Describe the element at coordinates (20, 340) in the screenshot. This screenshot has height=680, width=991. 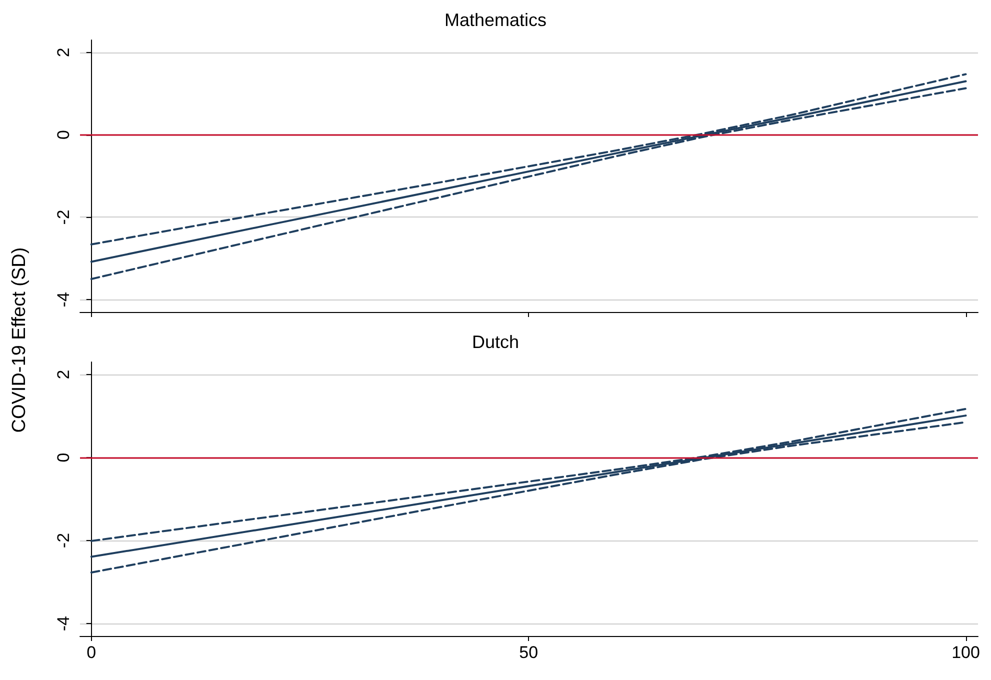
I see `y-axis-title: COVID-19 Effect (SD)` at that location.